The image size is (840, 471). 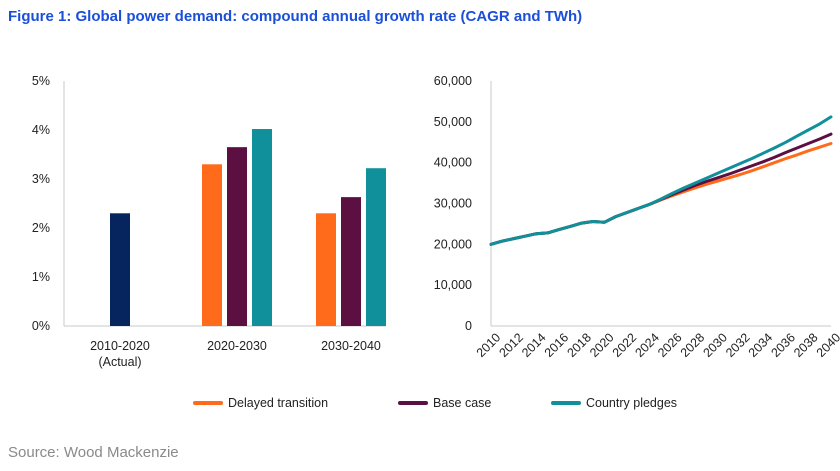 I want to click on line-x-tick-label: 2010, so click(x=489, y=345).